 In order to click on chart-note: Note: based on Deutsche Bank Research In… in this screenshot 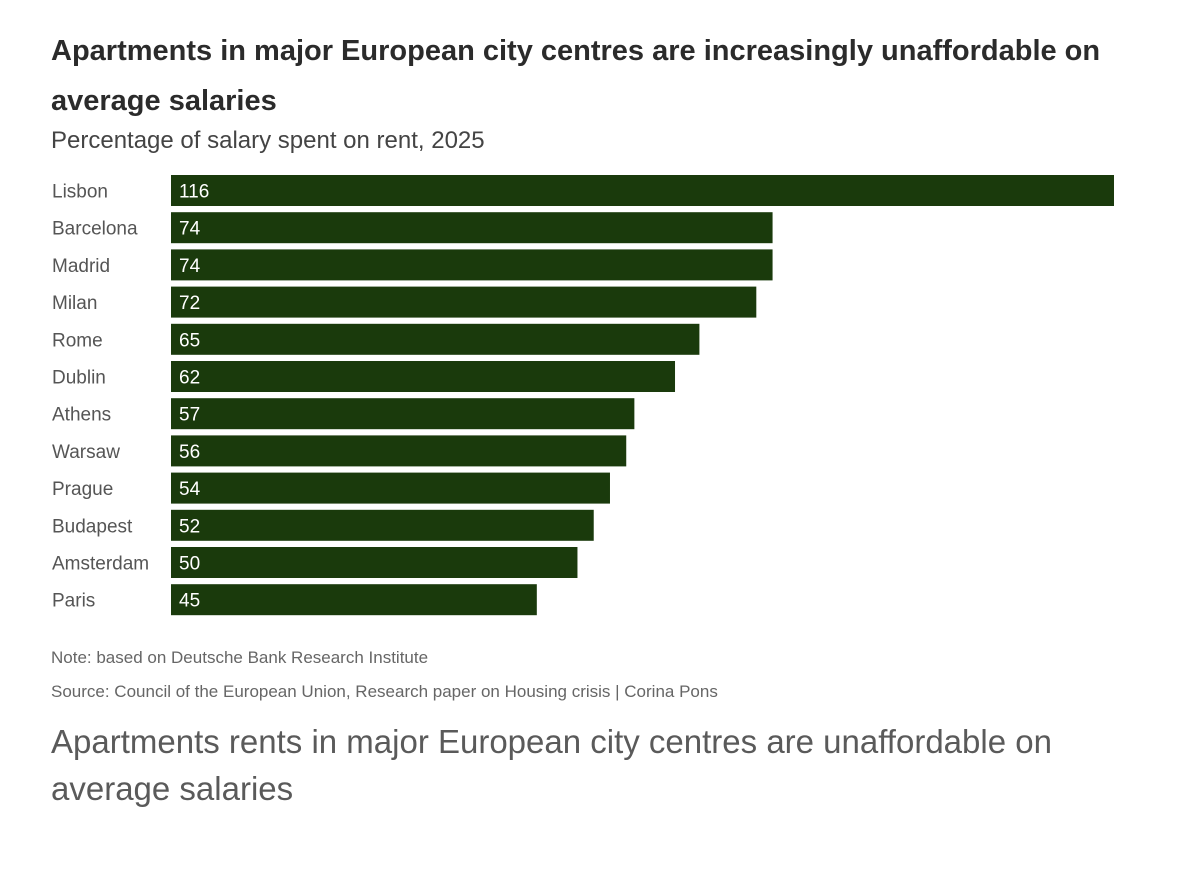, I will do `click(240, 657)`.